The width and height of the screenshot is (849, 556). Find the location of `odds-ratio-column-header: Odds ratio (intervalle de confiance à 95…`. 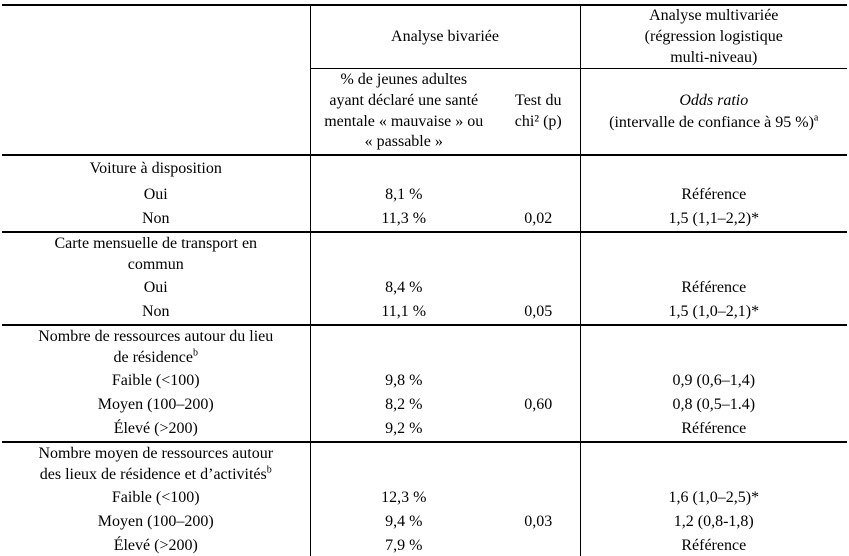

odds-ratio-column-header: Odds ratio (intervalle de confiance à 95… is located at coordinates (713, 112).